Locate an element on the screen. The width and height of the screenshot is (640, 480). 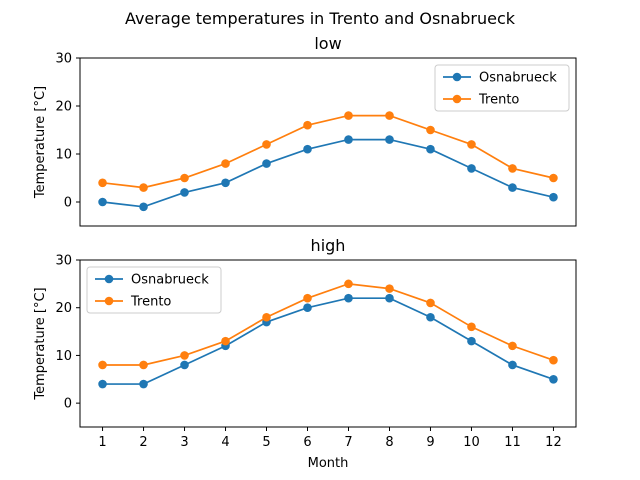
x-tick-label: 6 is located at coordinates (307, 442).